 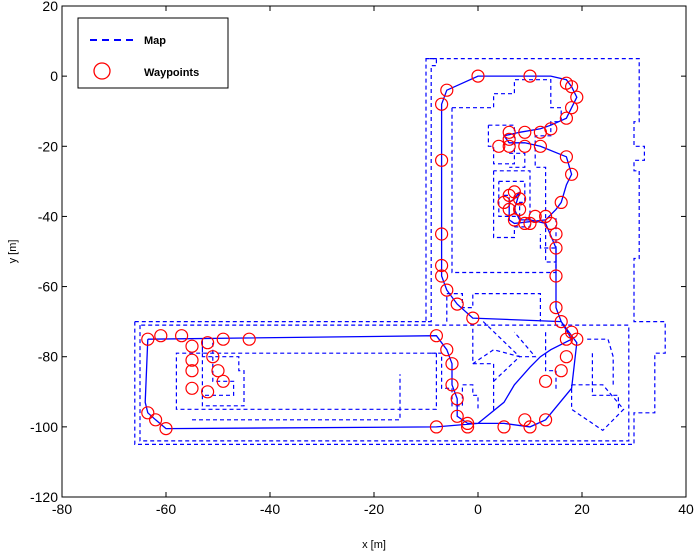 What do you see at coordinates (171, 73) in the screenshot?
I see `legend-waypoints-label: Waypoints` at bounding box center [171, 73].